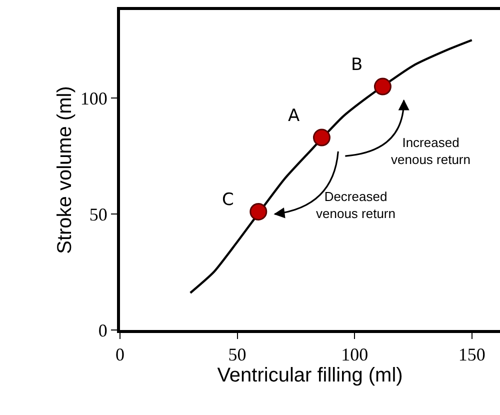 This screenshot has height=415, width=500. What do you see at coordinates (310, 375) in the screenshot?
I see `x-axis-title: Ventricular filling (ml)` at bounding box center [310, 375].